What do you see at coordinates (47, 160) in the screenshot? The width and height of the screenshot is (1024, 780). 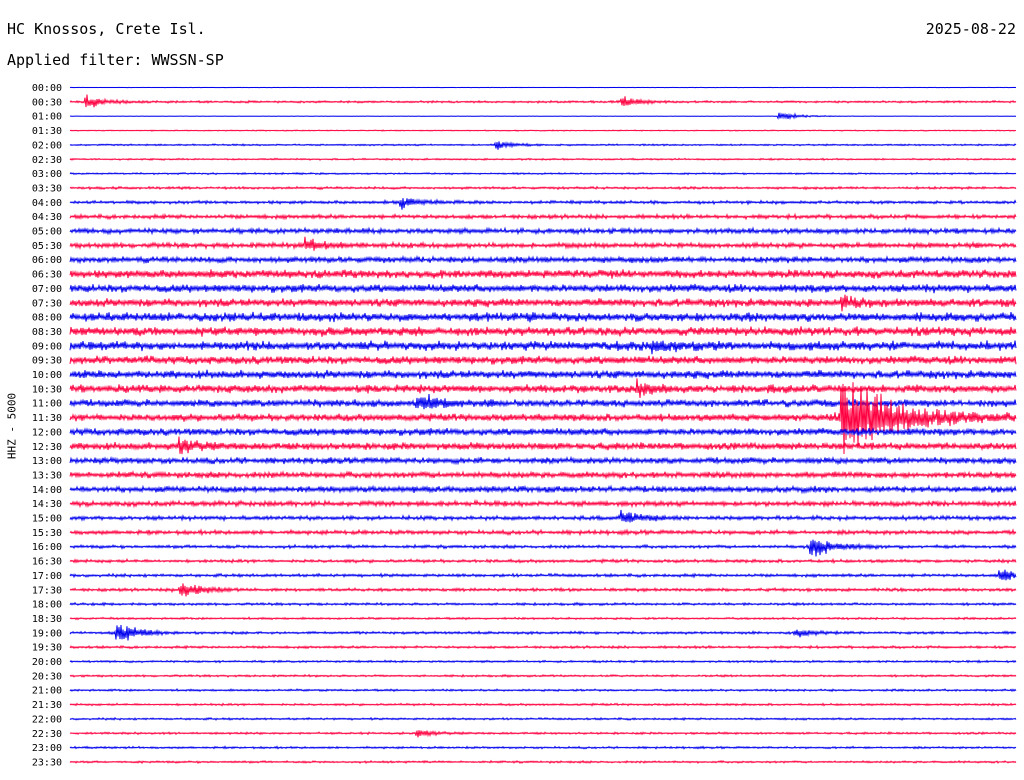 I see `time-tick-0230: 02:30` at bounding box center [47, 160].